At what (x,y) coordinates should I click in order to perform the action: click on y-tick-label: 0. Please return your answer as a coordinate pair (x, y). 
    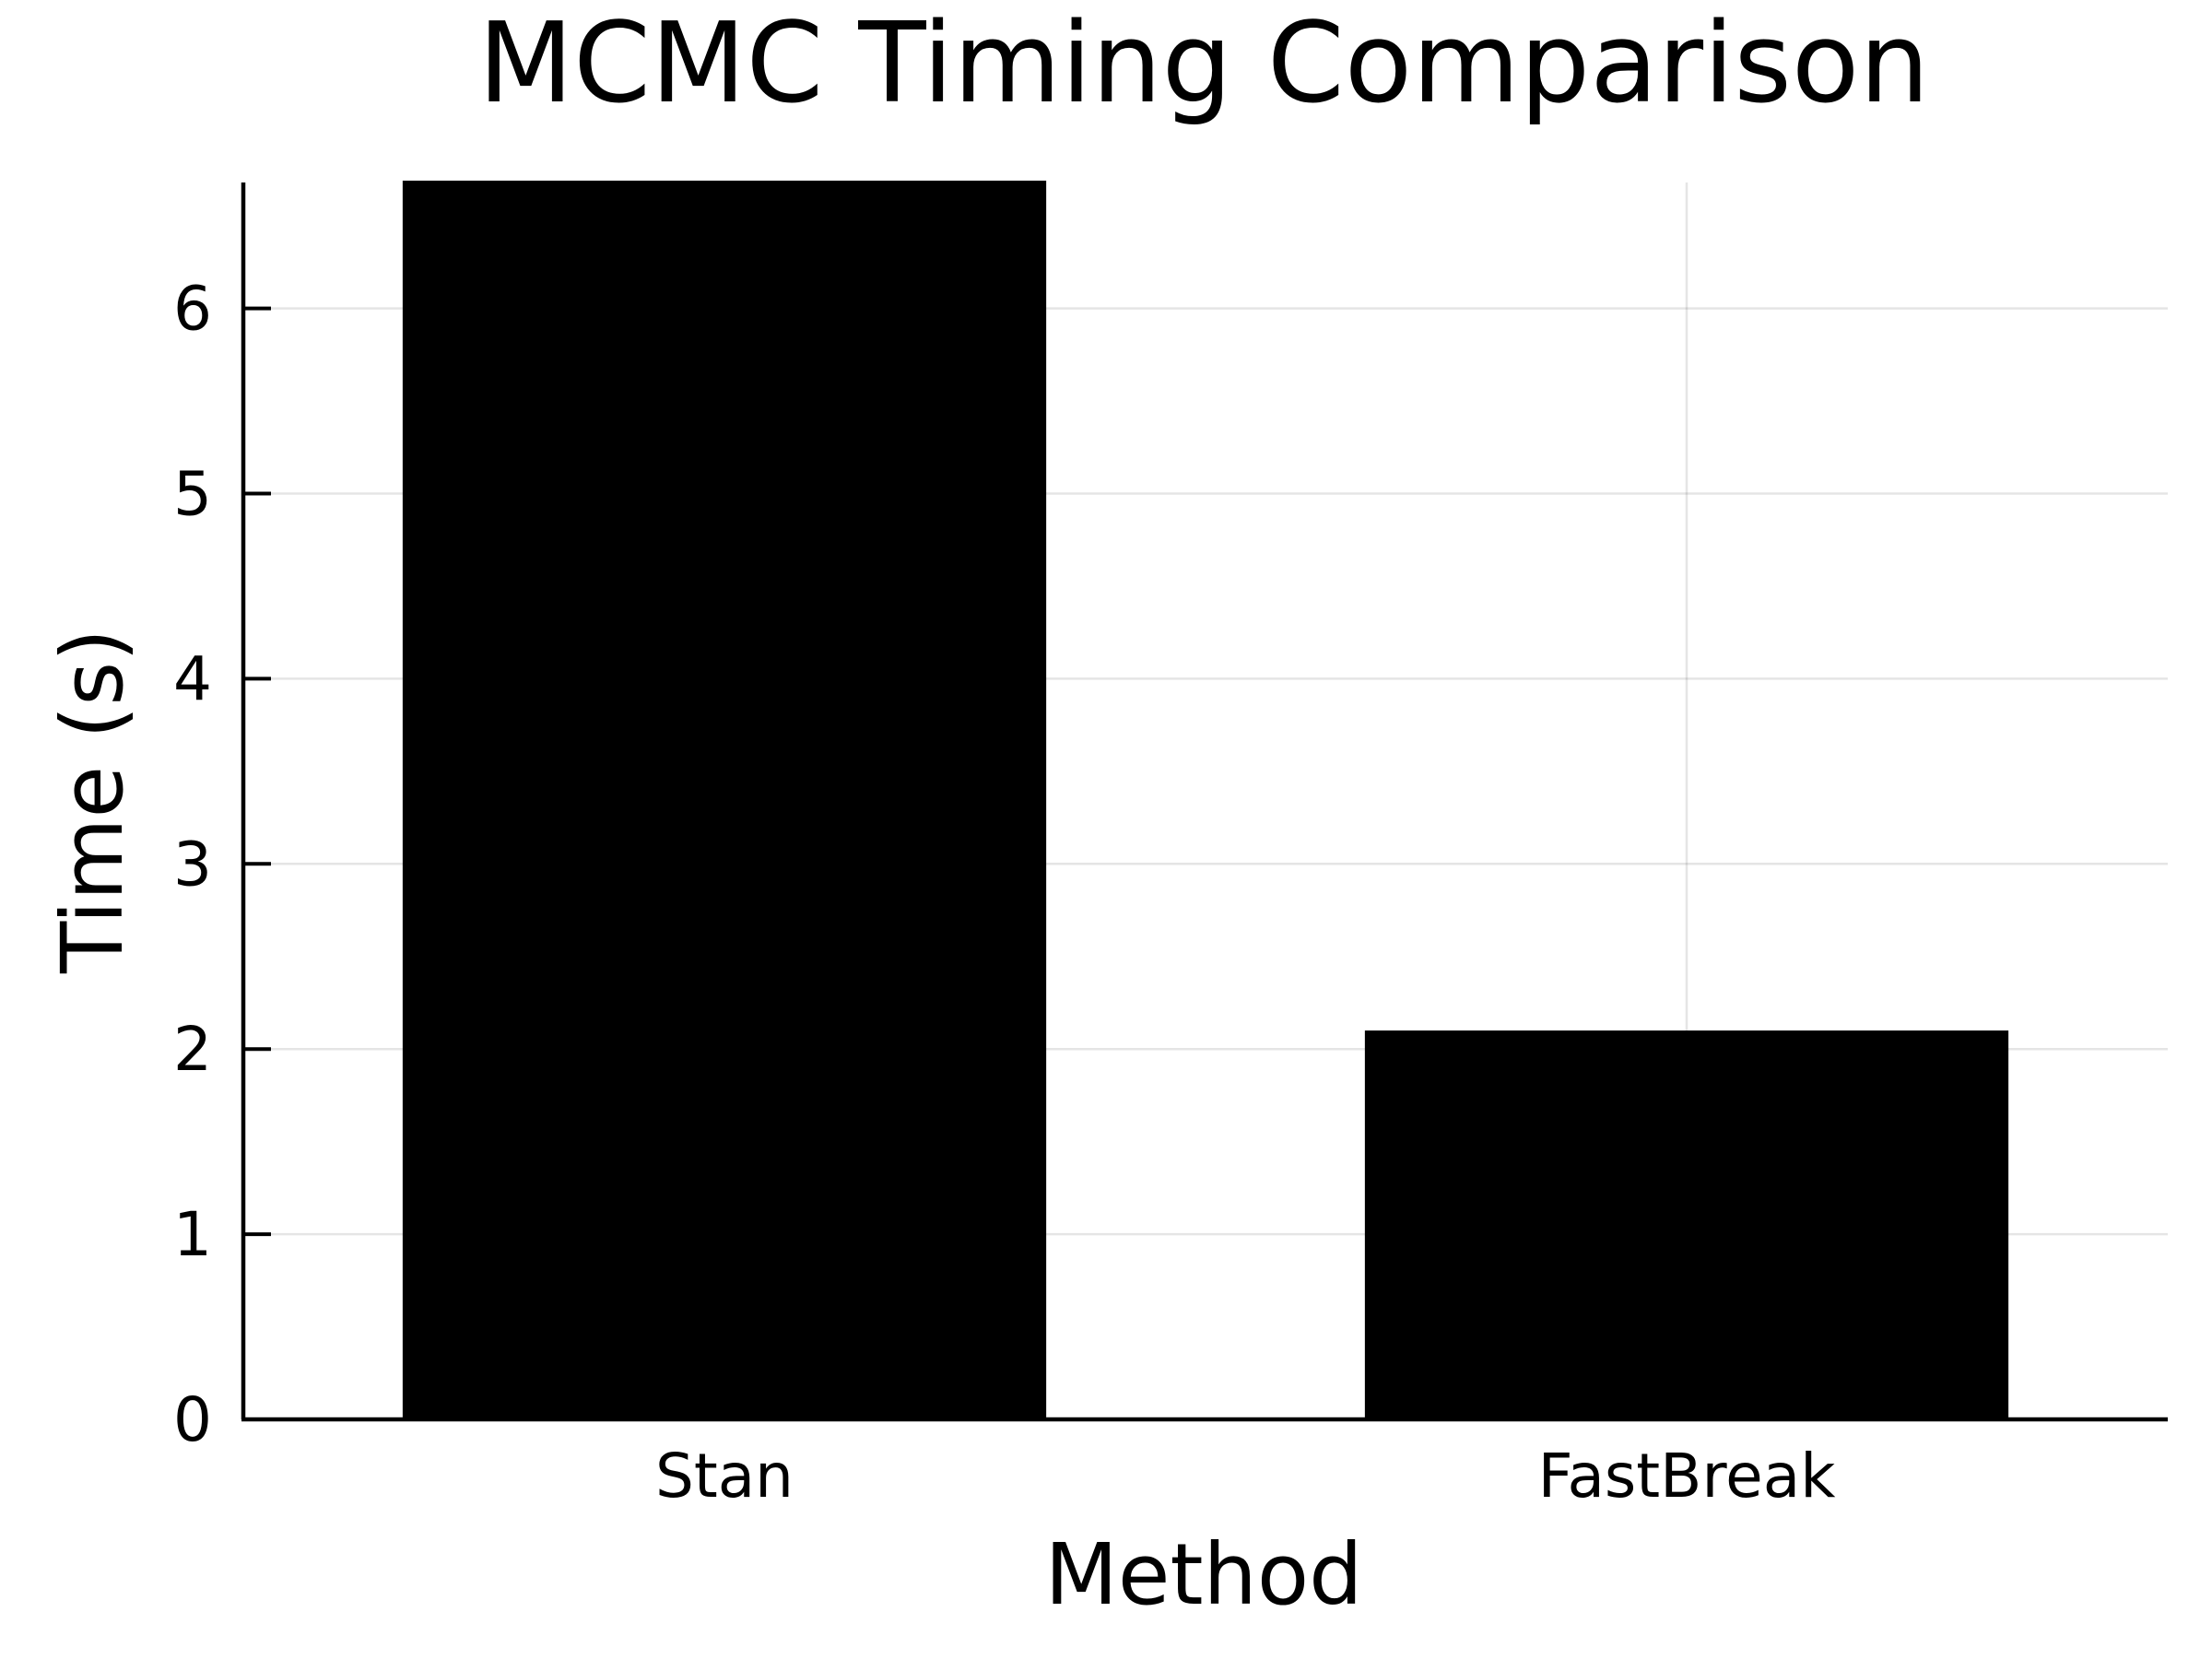
    Looking at the image, I should click on (192, 1419).